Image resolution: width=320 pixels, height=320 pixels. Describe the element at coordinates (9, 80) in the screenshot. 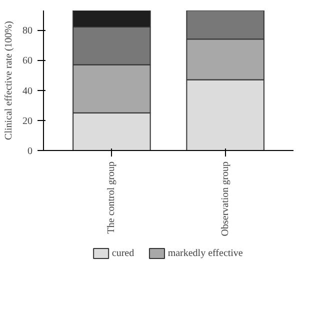

I see `y-axis-title: Clinical effective rate (100%)` at that location.